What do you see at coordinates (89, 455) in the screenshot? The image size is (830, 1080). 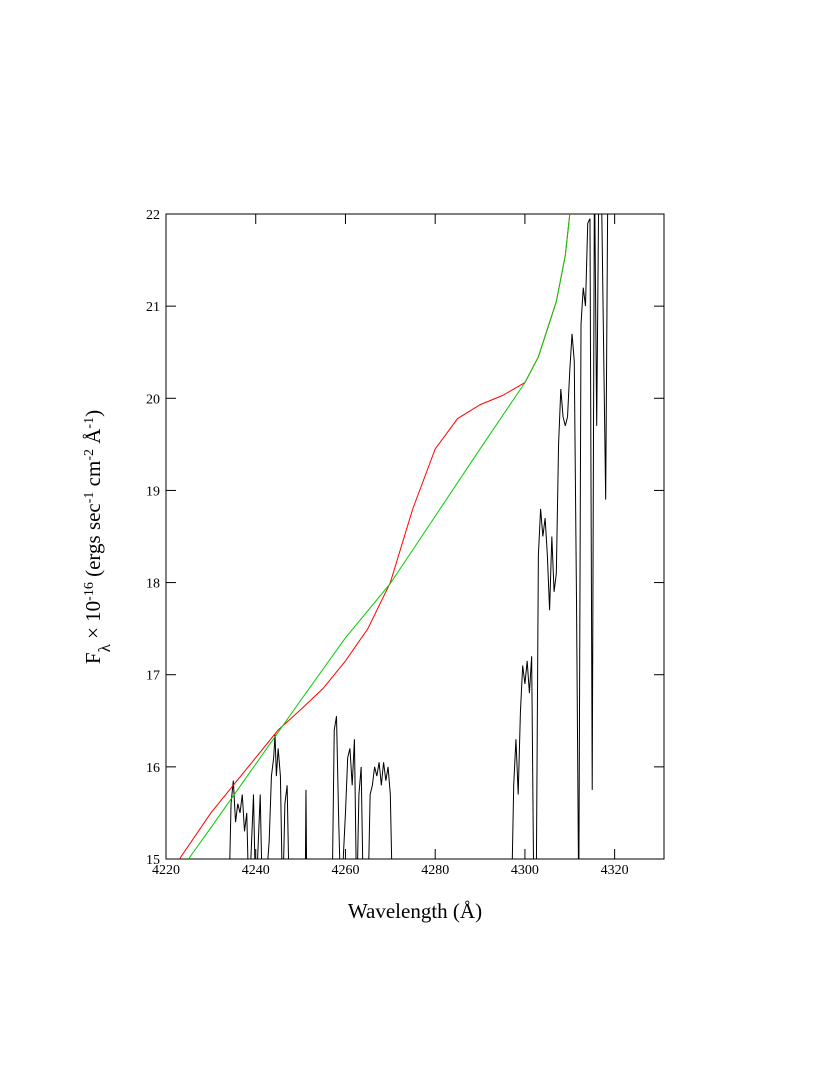 I see `y-label-part: -2` at bounding box center [89, 455].